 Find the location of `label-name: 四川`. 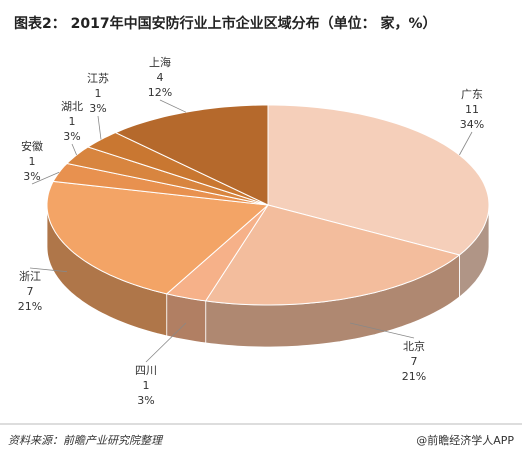

label-name: 四川 is located at coordinates (146, 370).